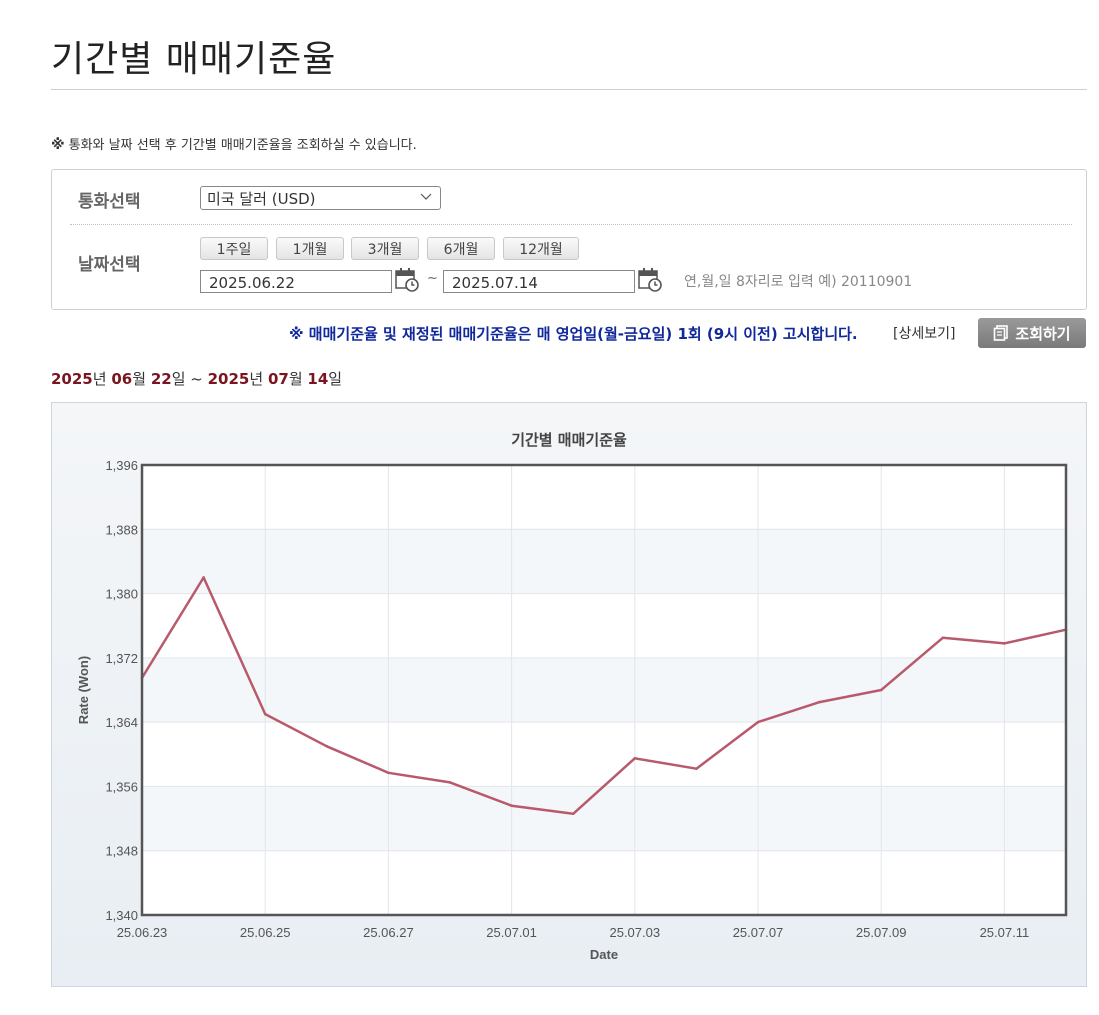  What do you see at coordinates (1001, 333) in the screenshot?
I see `document-icon` at bounding box center [1001, 333].